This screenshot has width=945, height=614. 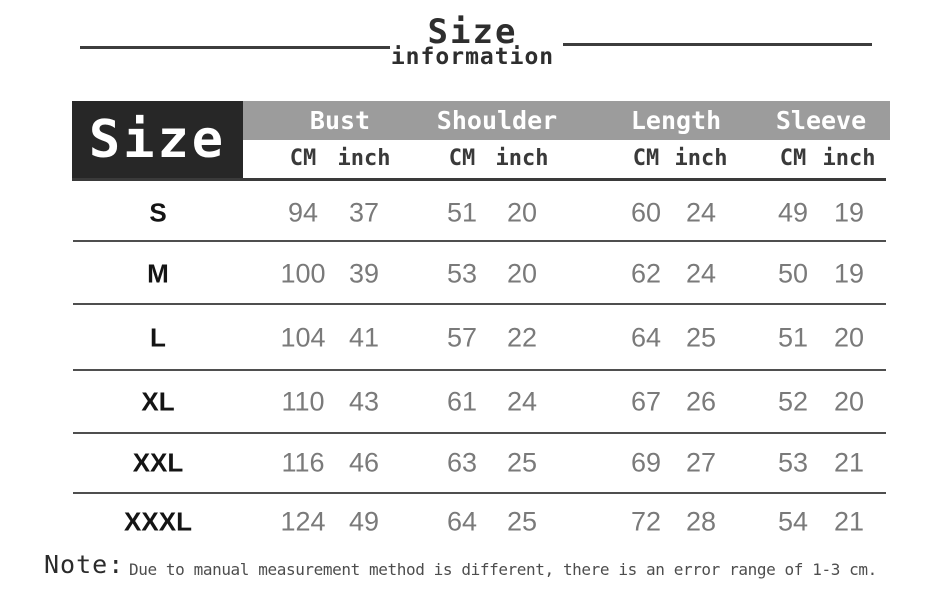 I want to click on cell-length-inch: 26, so click(x=701, y=401).